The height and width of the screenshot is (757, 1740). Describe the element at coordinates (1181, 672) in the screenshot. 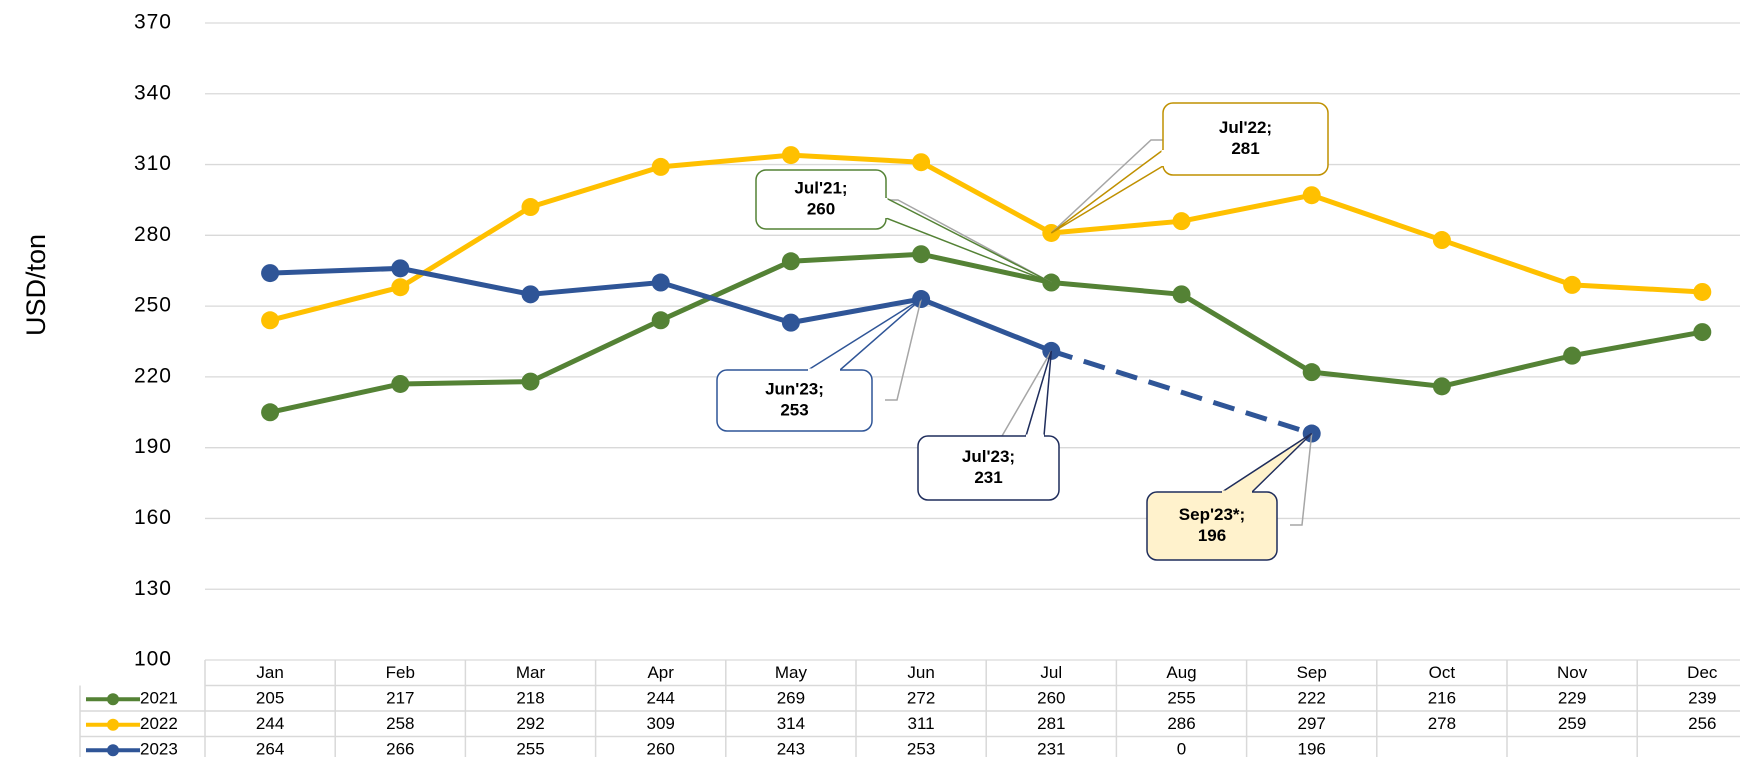

I see `x-tick-label: Aug` at that location.